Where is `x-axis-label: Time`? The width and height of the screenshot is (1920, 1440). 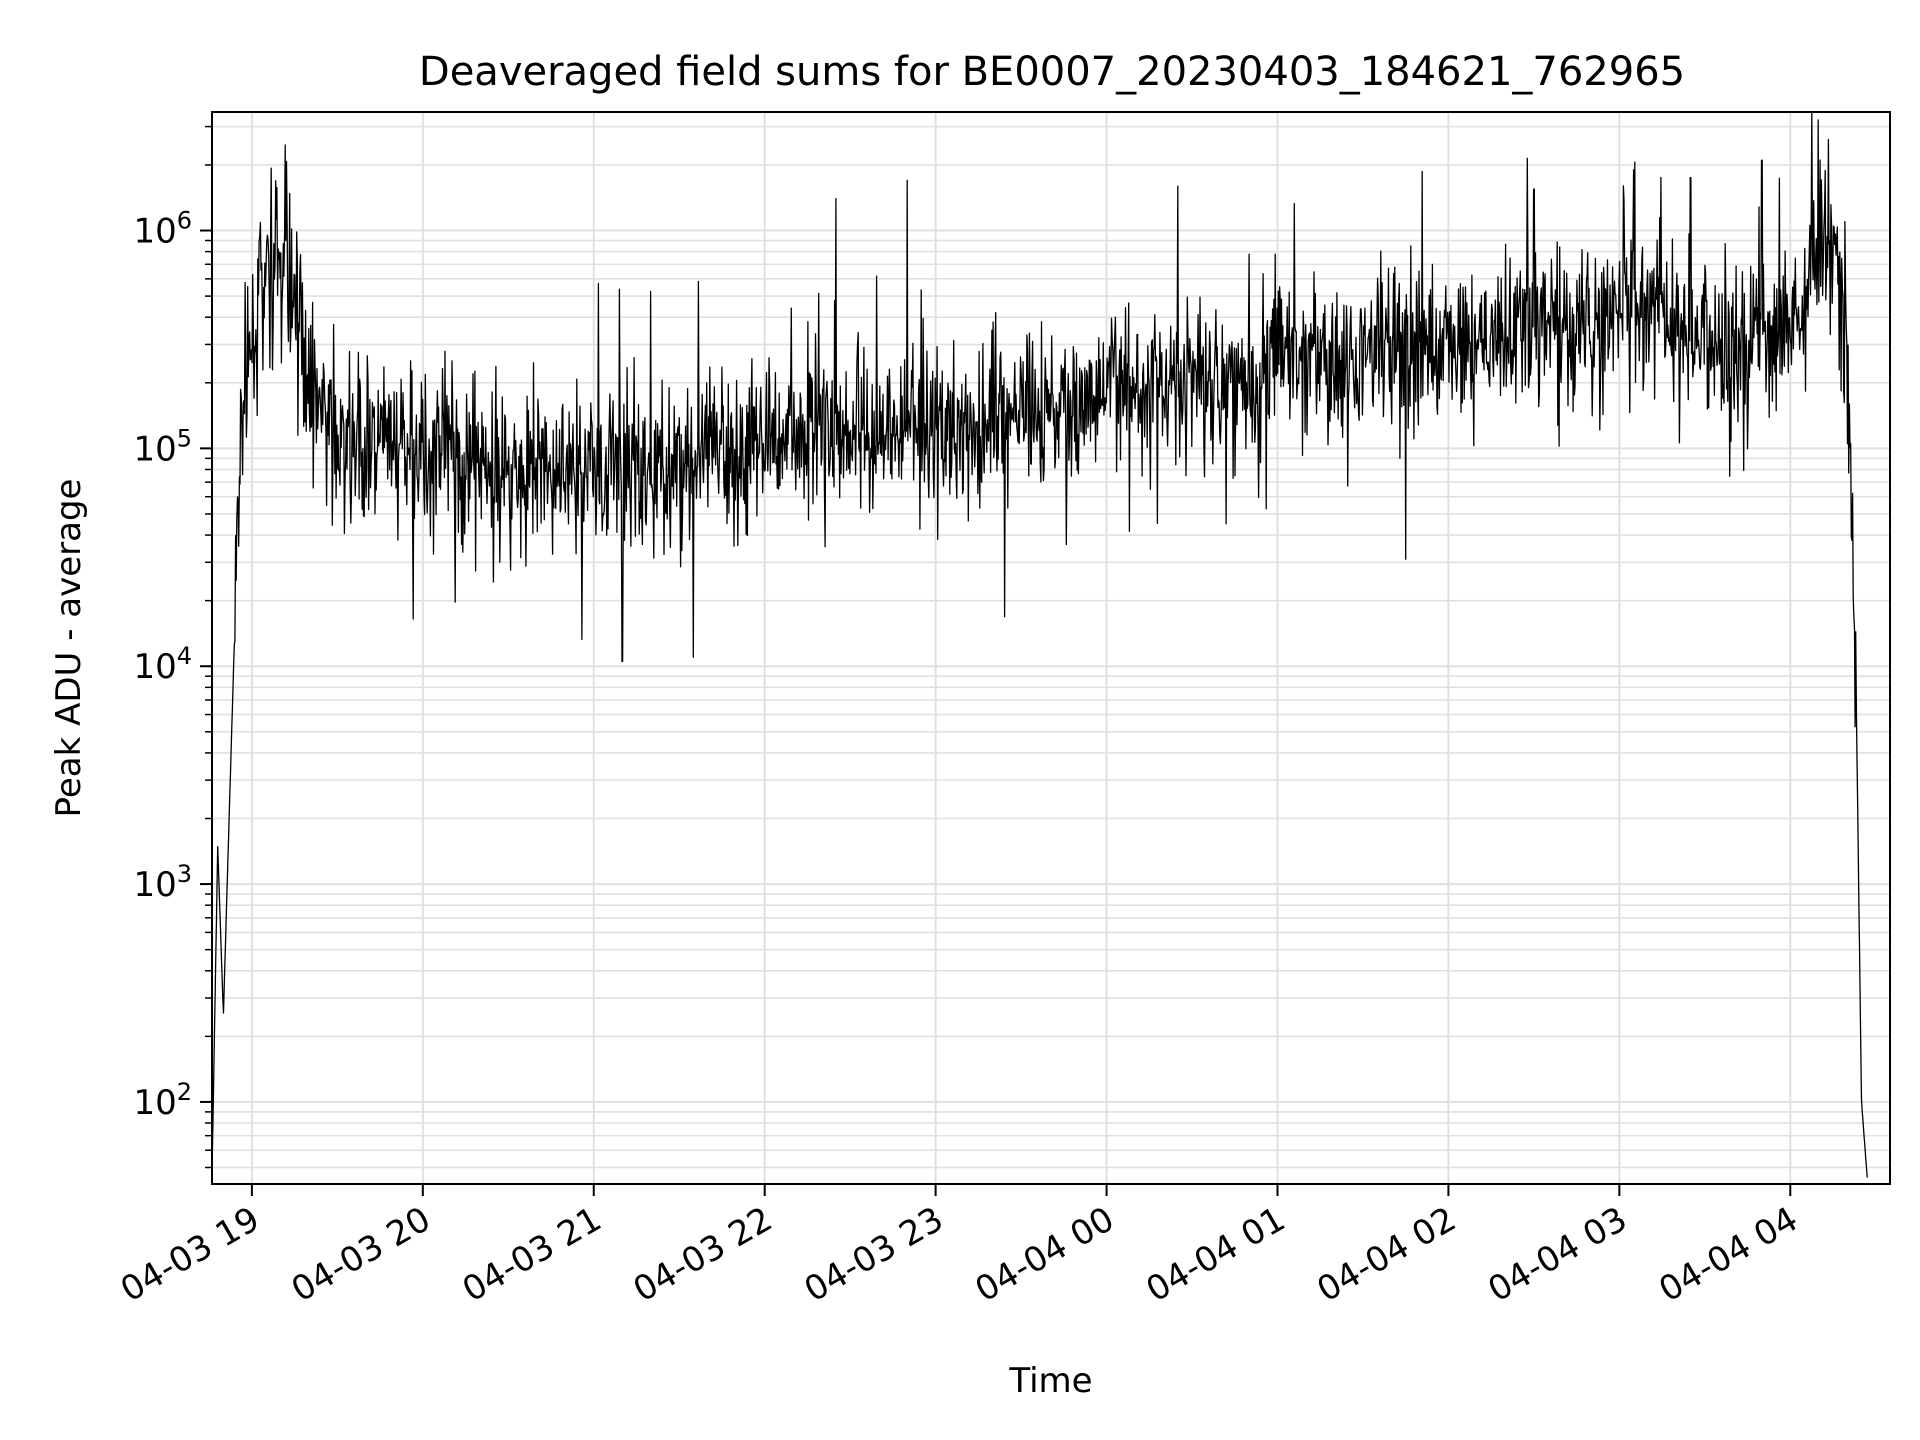 x-axis-label: Time is located at coordinates (1050, 1381).